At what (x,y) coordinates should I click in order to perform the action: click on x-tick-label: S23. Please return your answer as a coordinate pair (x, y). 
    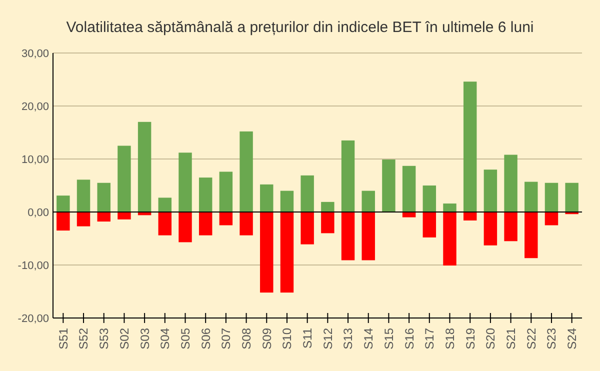
    Looking at the image, I should click on (551, 339).